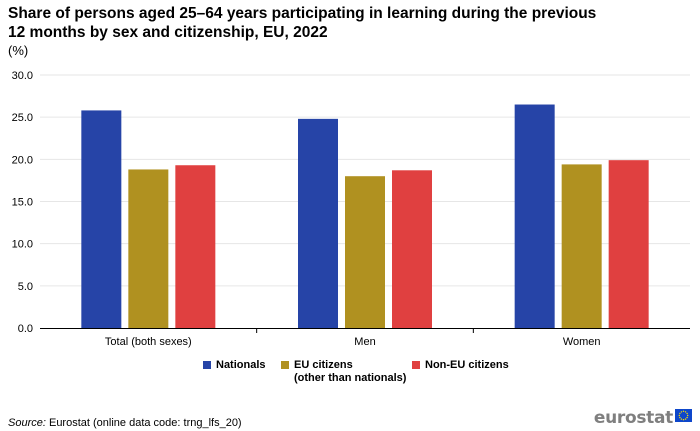  What do you see at coordinates (22, 160) in the screenshot?
I see `y-tick-label: 20.0` at bounding box center [22, 160].